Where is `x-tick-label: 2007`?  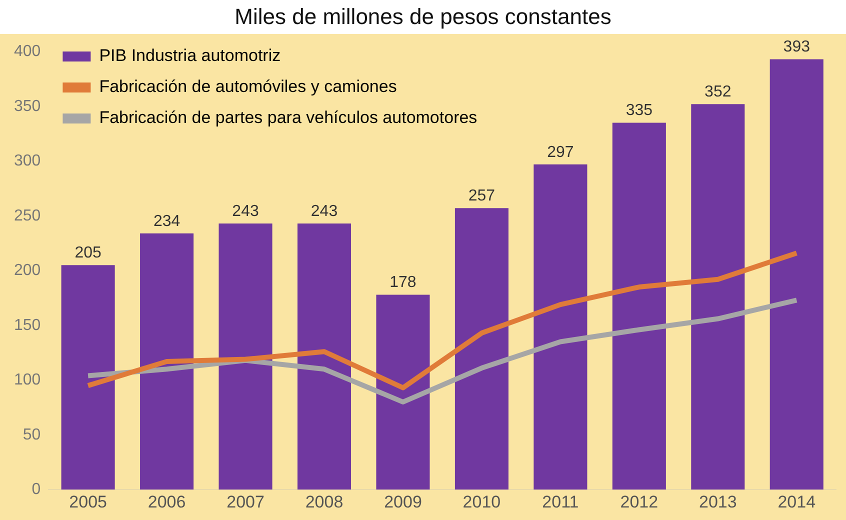
x-tick-label: 2007 is located at coordinates (245, 502).